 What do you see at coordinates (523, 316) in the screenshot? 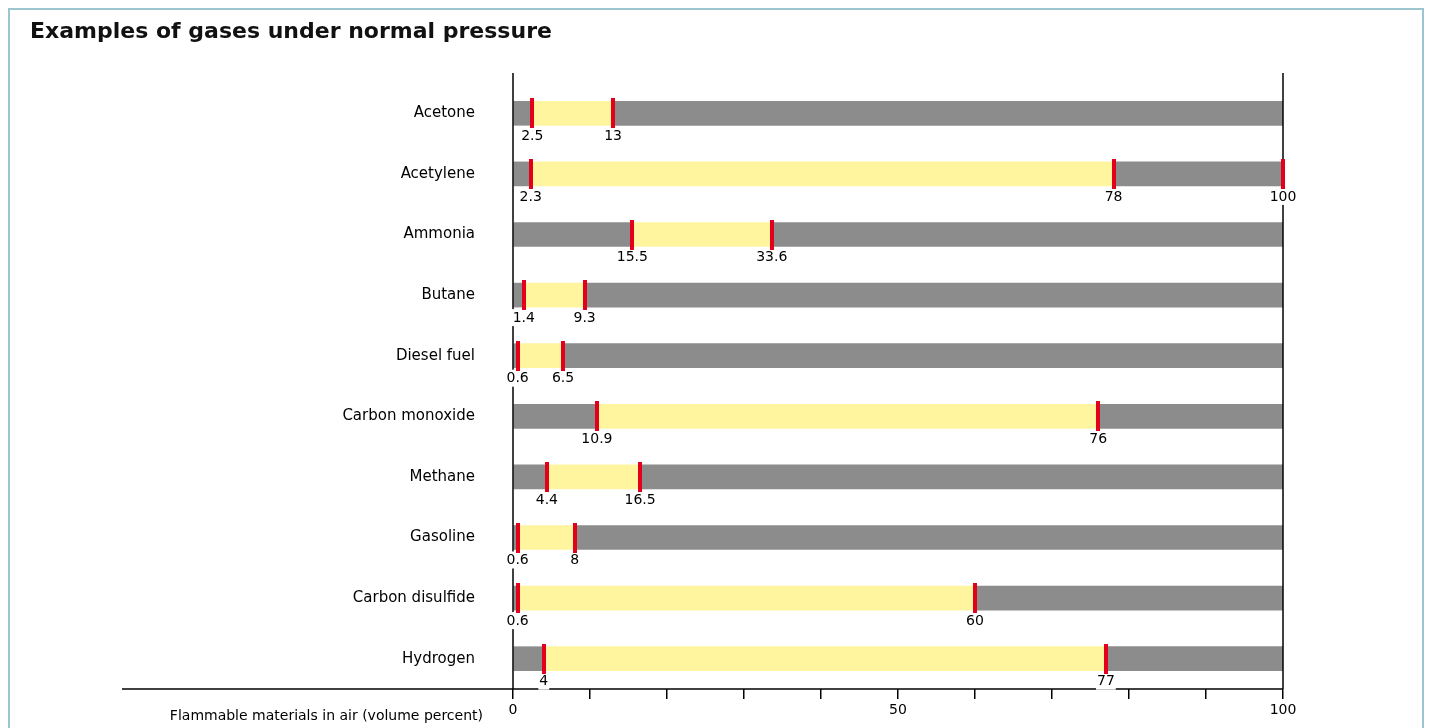
I see `annotation: 1.4` at bounding box center [523, 316].